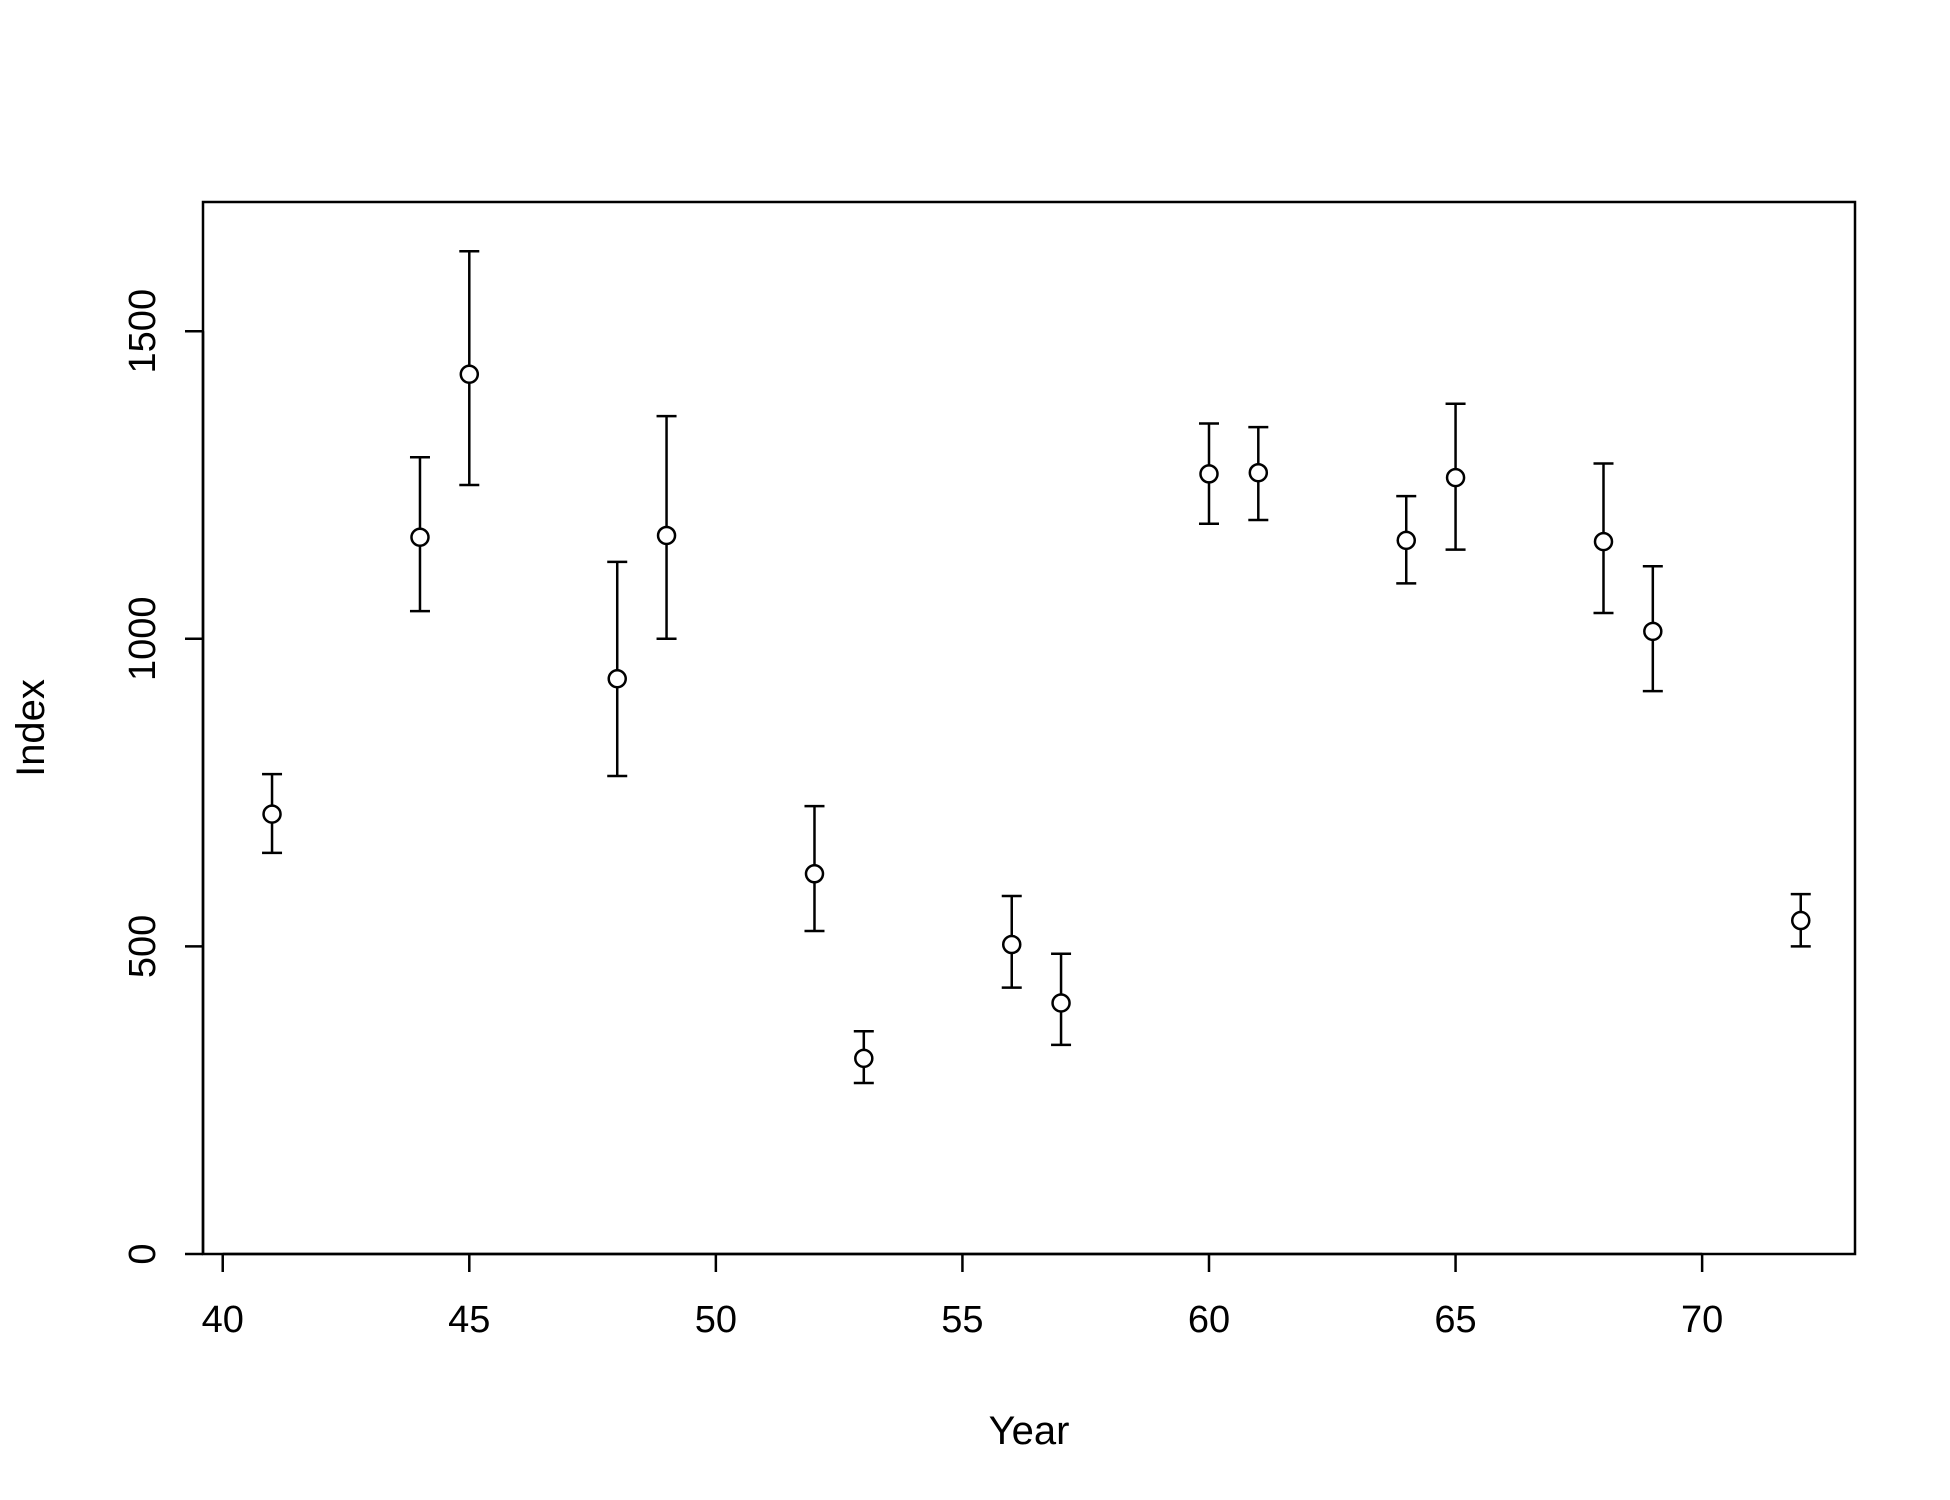  What do you see at coordinates (962, 1320) in the screenshot?
I see `x-tick-label: 55` at bounding box center [962, 1320].